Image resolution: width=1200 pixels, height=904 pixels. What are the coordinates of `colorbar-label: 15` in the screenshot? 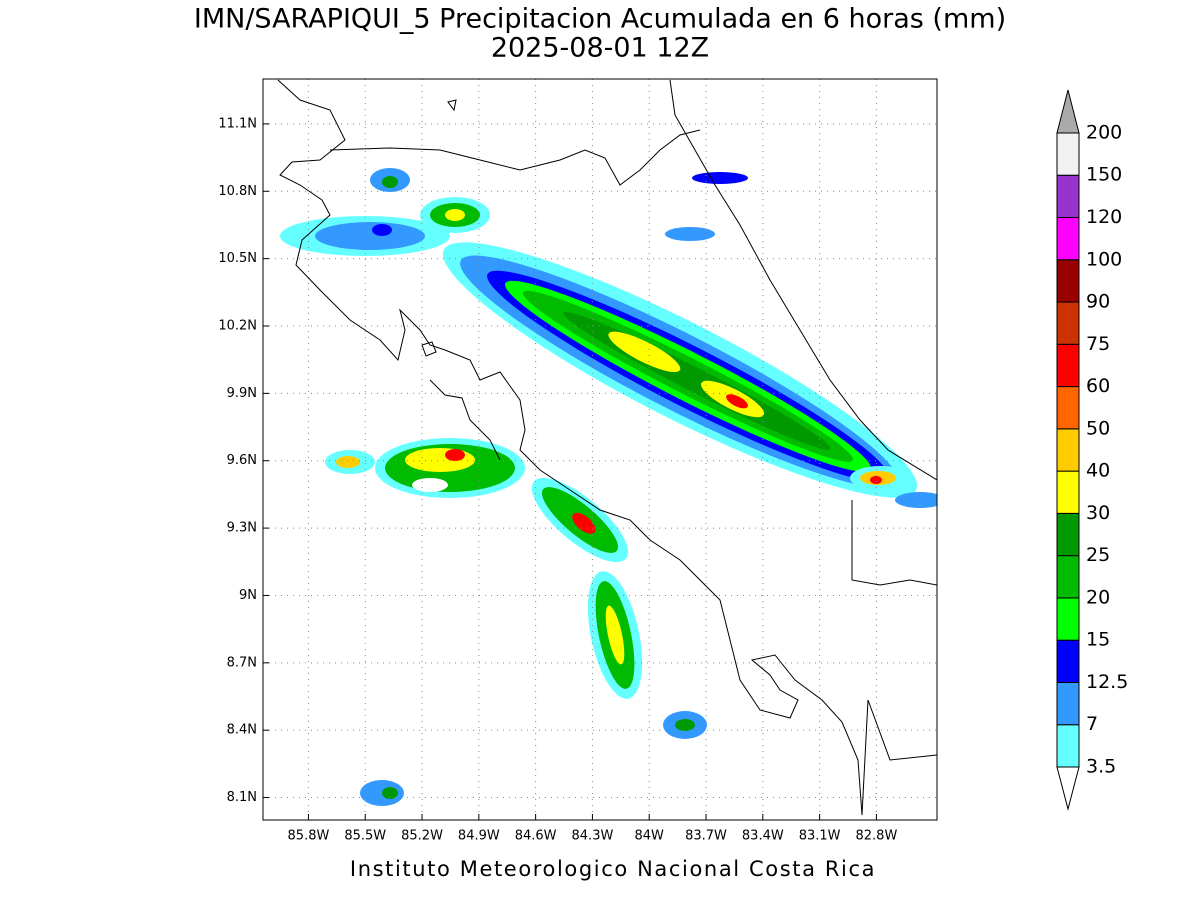 It's located at (1098, 640).